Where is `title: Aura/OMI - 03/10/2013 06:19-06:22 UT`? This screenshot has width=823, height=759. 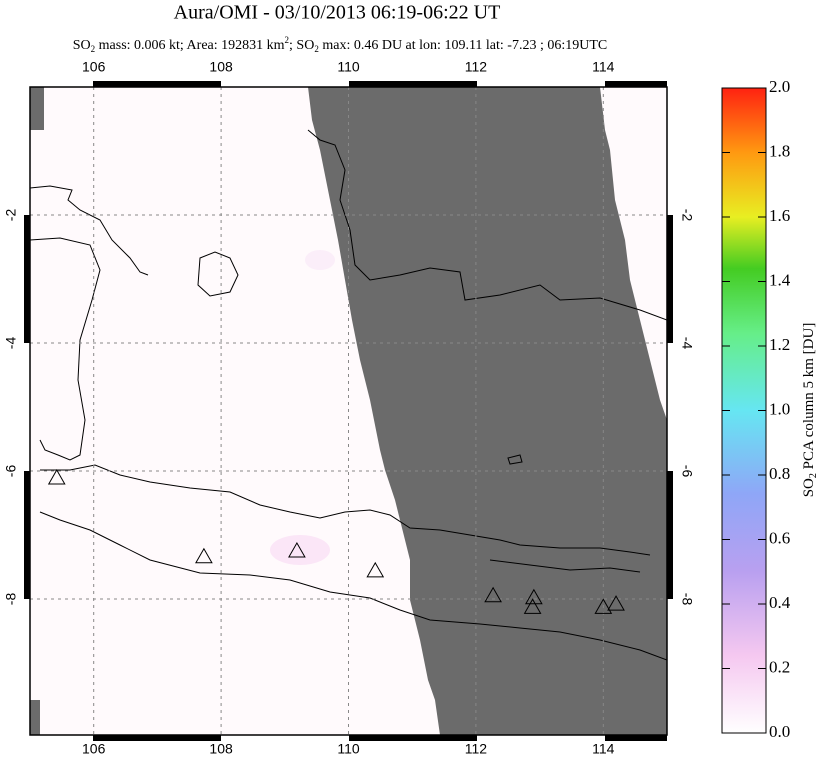 title: Aura/OMI - 03/10/2013 06:19-06:22 UT is located at coordinates (337, 13).